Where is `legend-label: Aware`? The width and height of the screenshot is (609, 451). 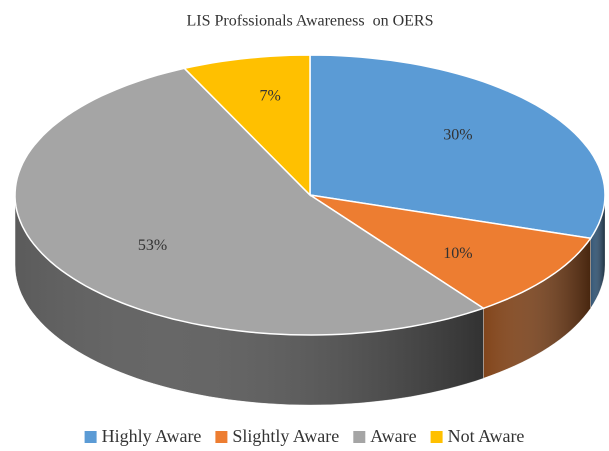 legend-label: Aware is located at coordinates (393, 436).